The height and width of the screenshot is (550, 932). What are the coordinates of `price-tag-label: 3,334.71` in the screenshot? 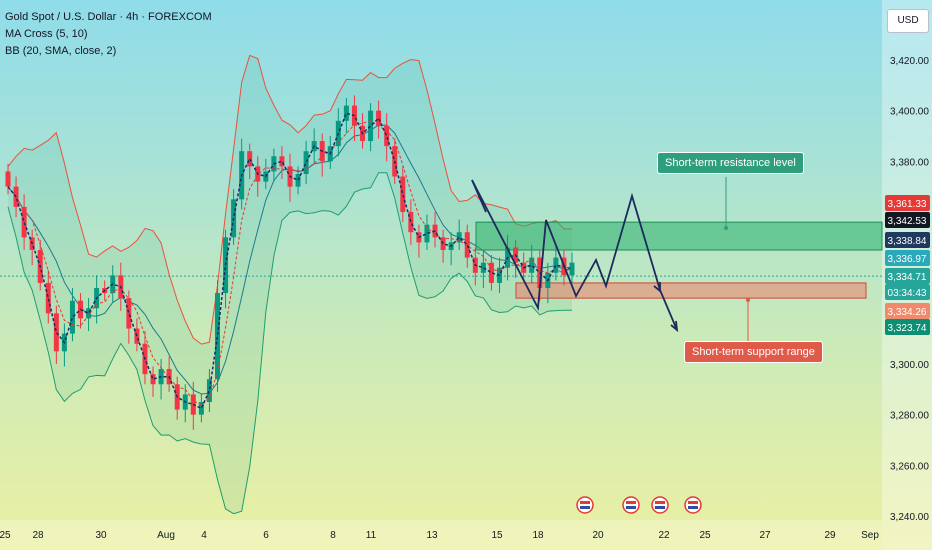 It's located at (907, 277).